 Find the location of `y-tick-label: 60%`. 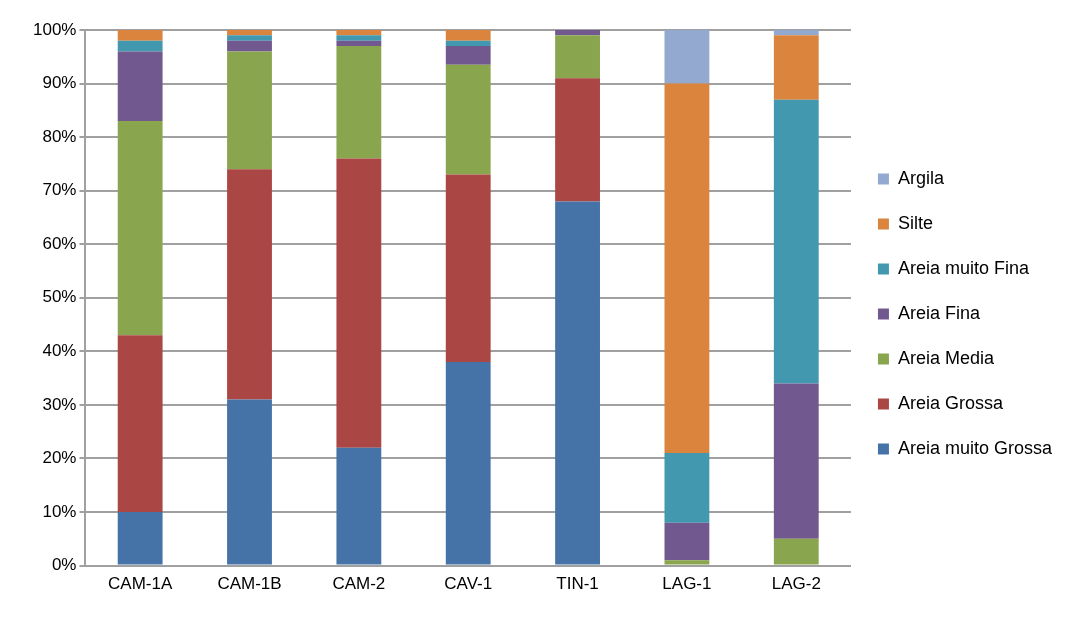

y-tick-label: 60% is located at coordinates (59, 243).